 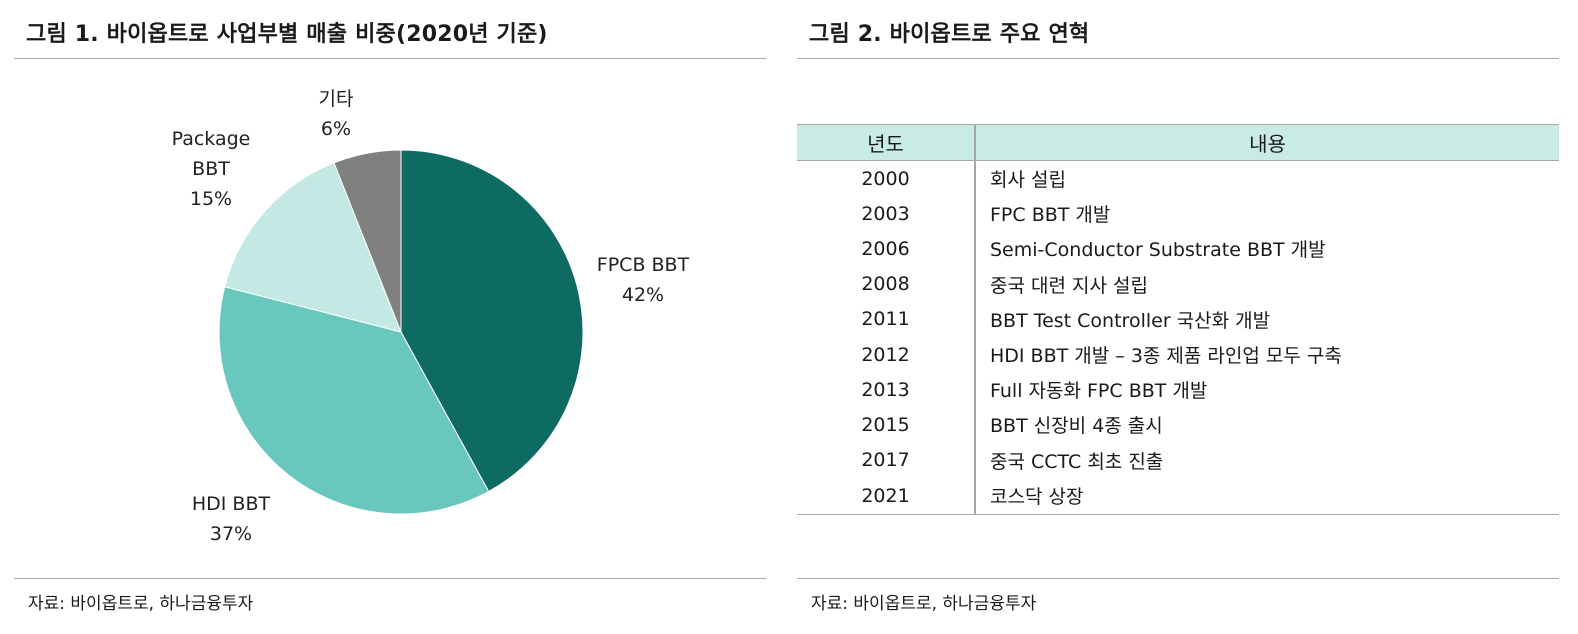 I want to click on table-row: 2012 HDI BBT 개발 – 3종 제품 라인업 모두 구축, so click(x=1178, y=354).